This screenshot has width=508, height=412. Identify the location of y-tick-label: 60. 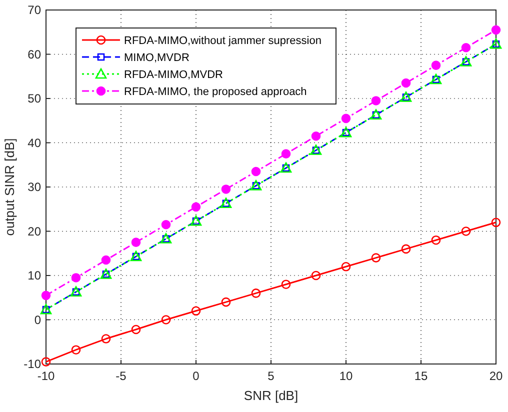
(35, 54).